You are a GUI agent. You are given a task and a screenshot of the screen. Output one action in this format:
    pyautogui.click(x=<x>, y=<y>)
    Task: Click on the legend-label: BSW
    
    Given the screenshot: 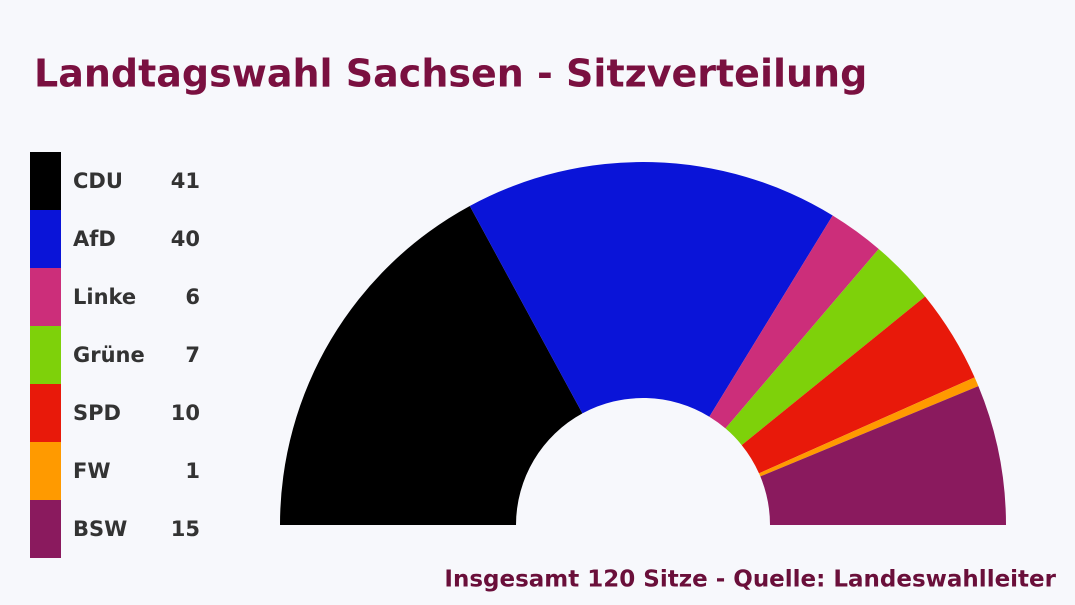 What is the action you would take?
    pyautogui.click(x=100, y=529)
    